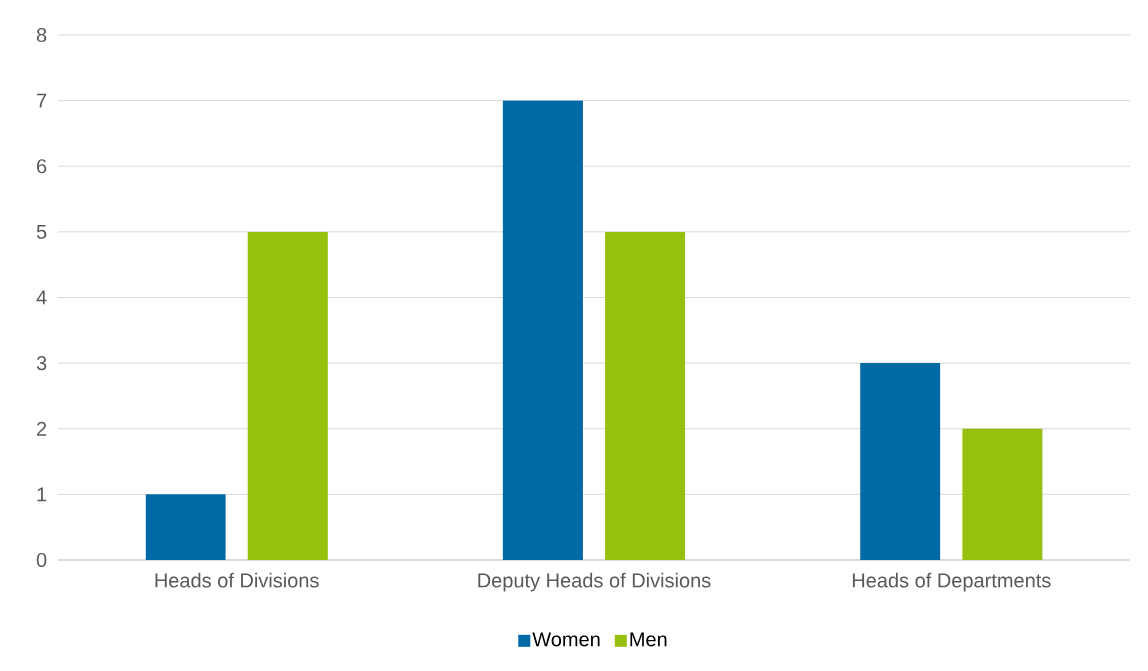 This screenshot has height=671, width=1148. I want to click on y-tick-label: 0, so click(41, 560).